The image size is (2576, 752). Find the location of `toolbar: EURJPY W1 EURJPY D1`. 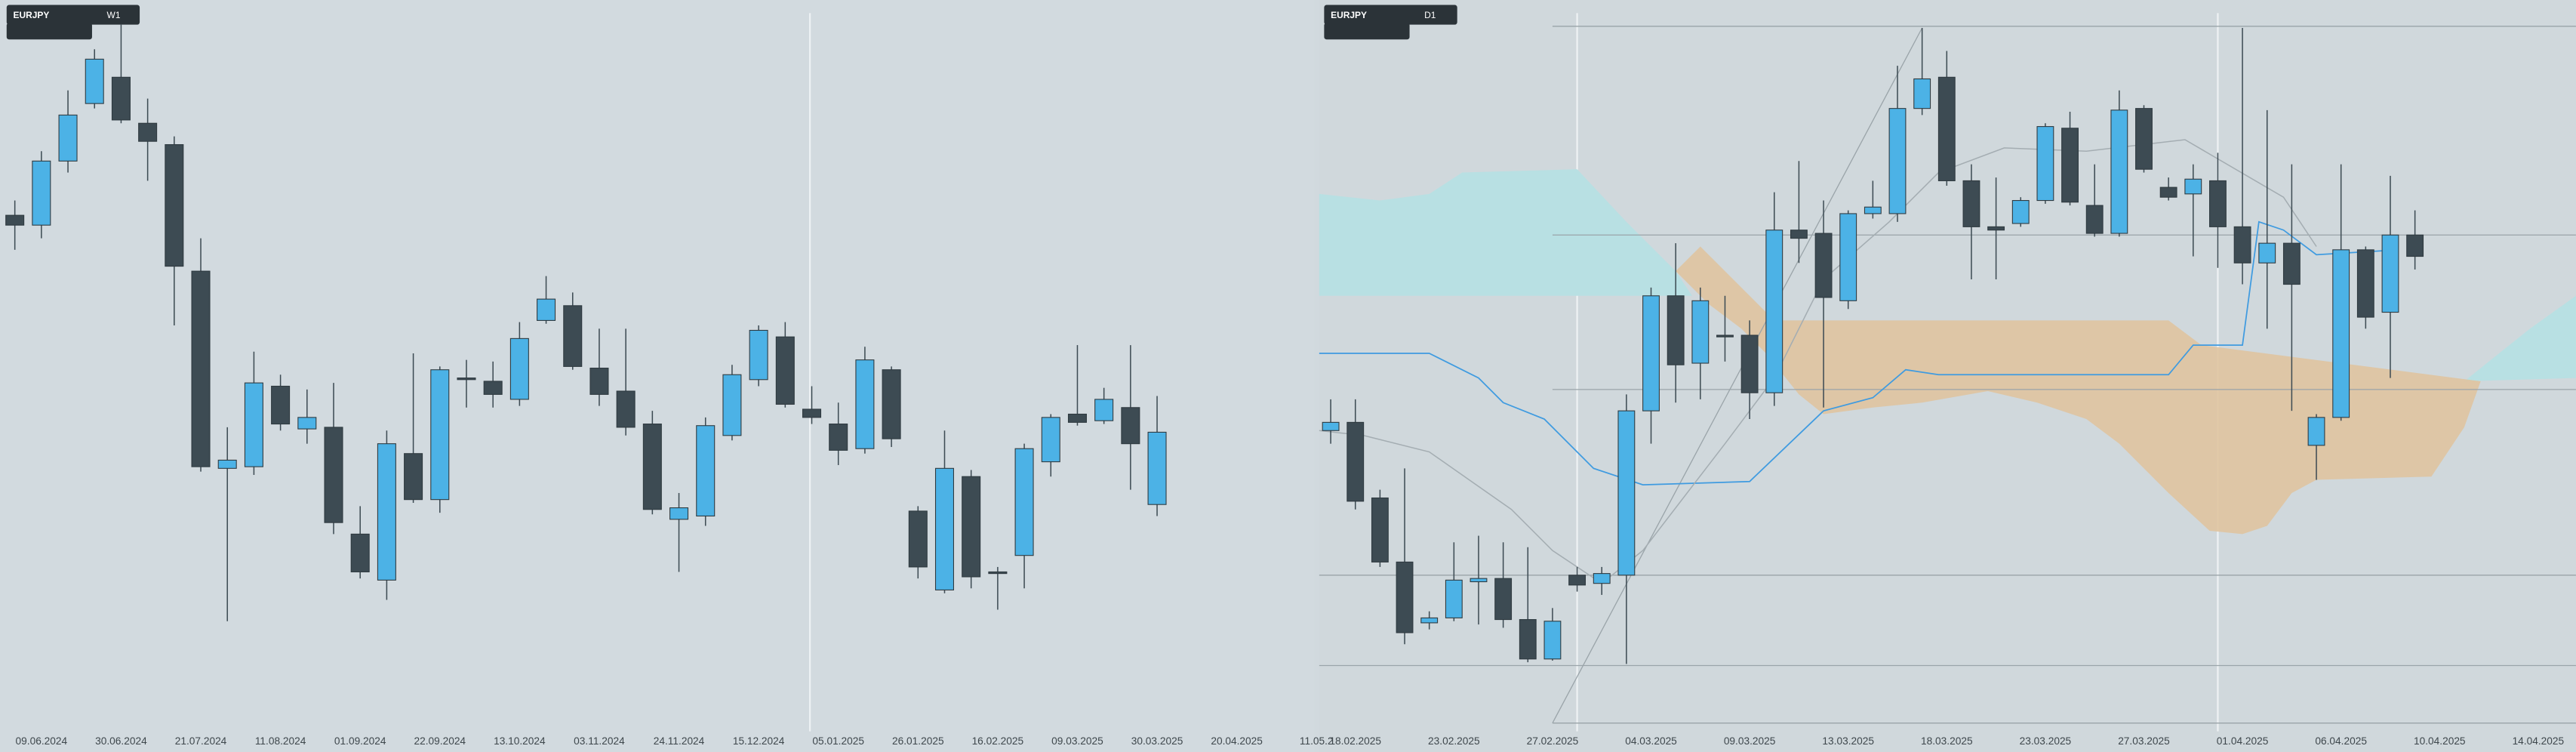

toolbar: EURJPY W1 EURJPY D1 is located at coordinates (731, 22).